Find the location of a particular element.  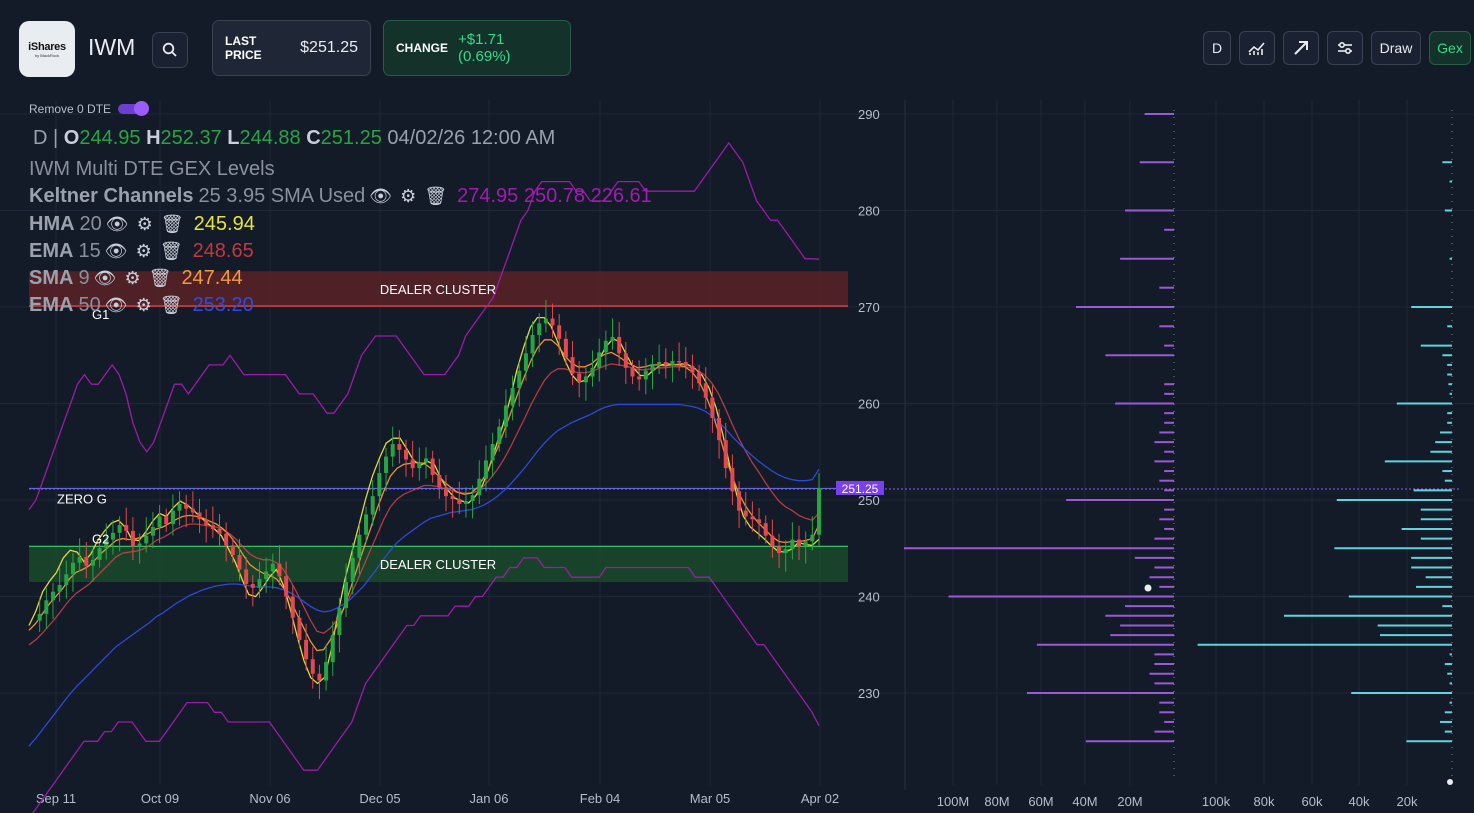

sma9-name: SMA is located at coordinates (51, 278).